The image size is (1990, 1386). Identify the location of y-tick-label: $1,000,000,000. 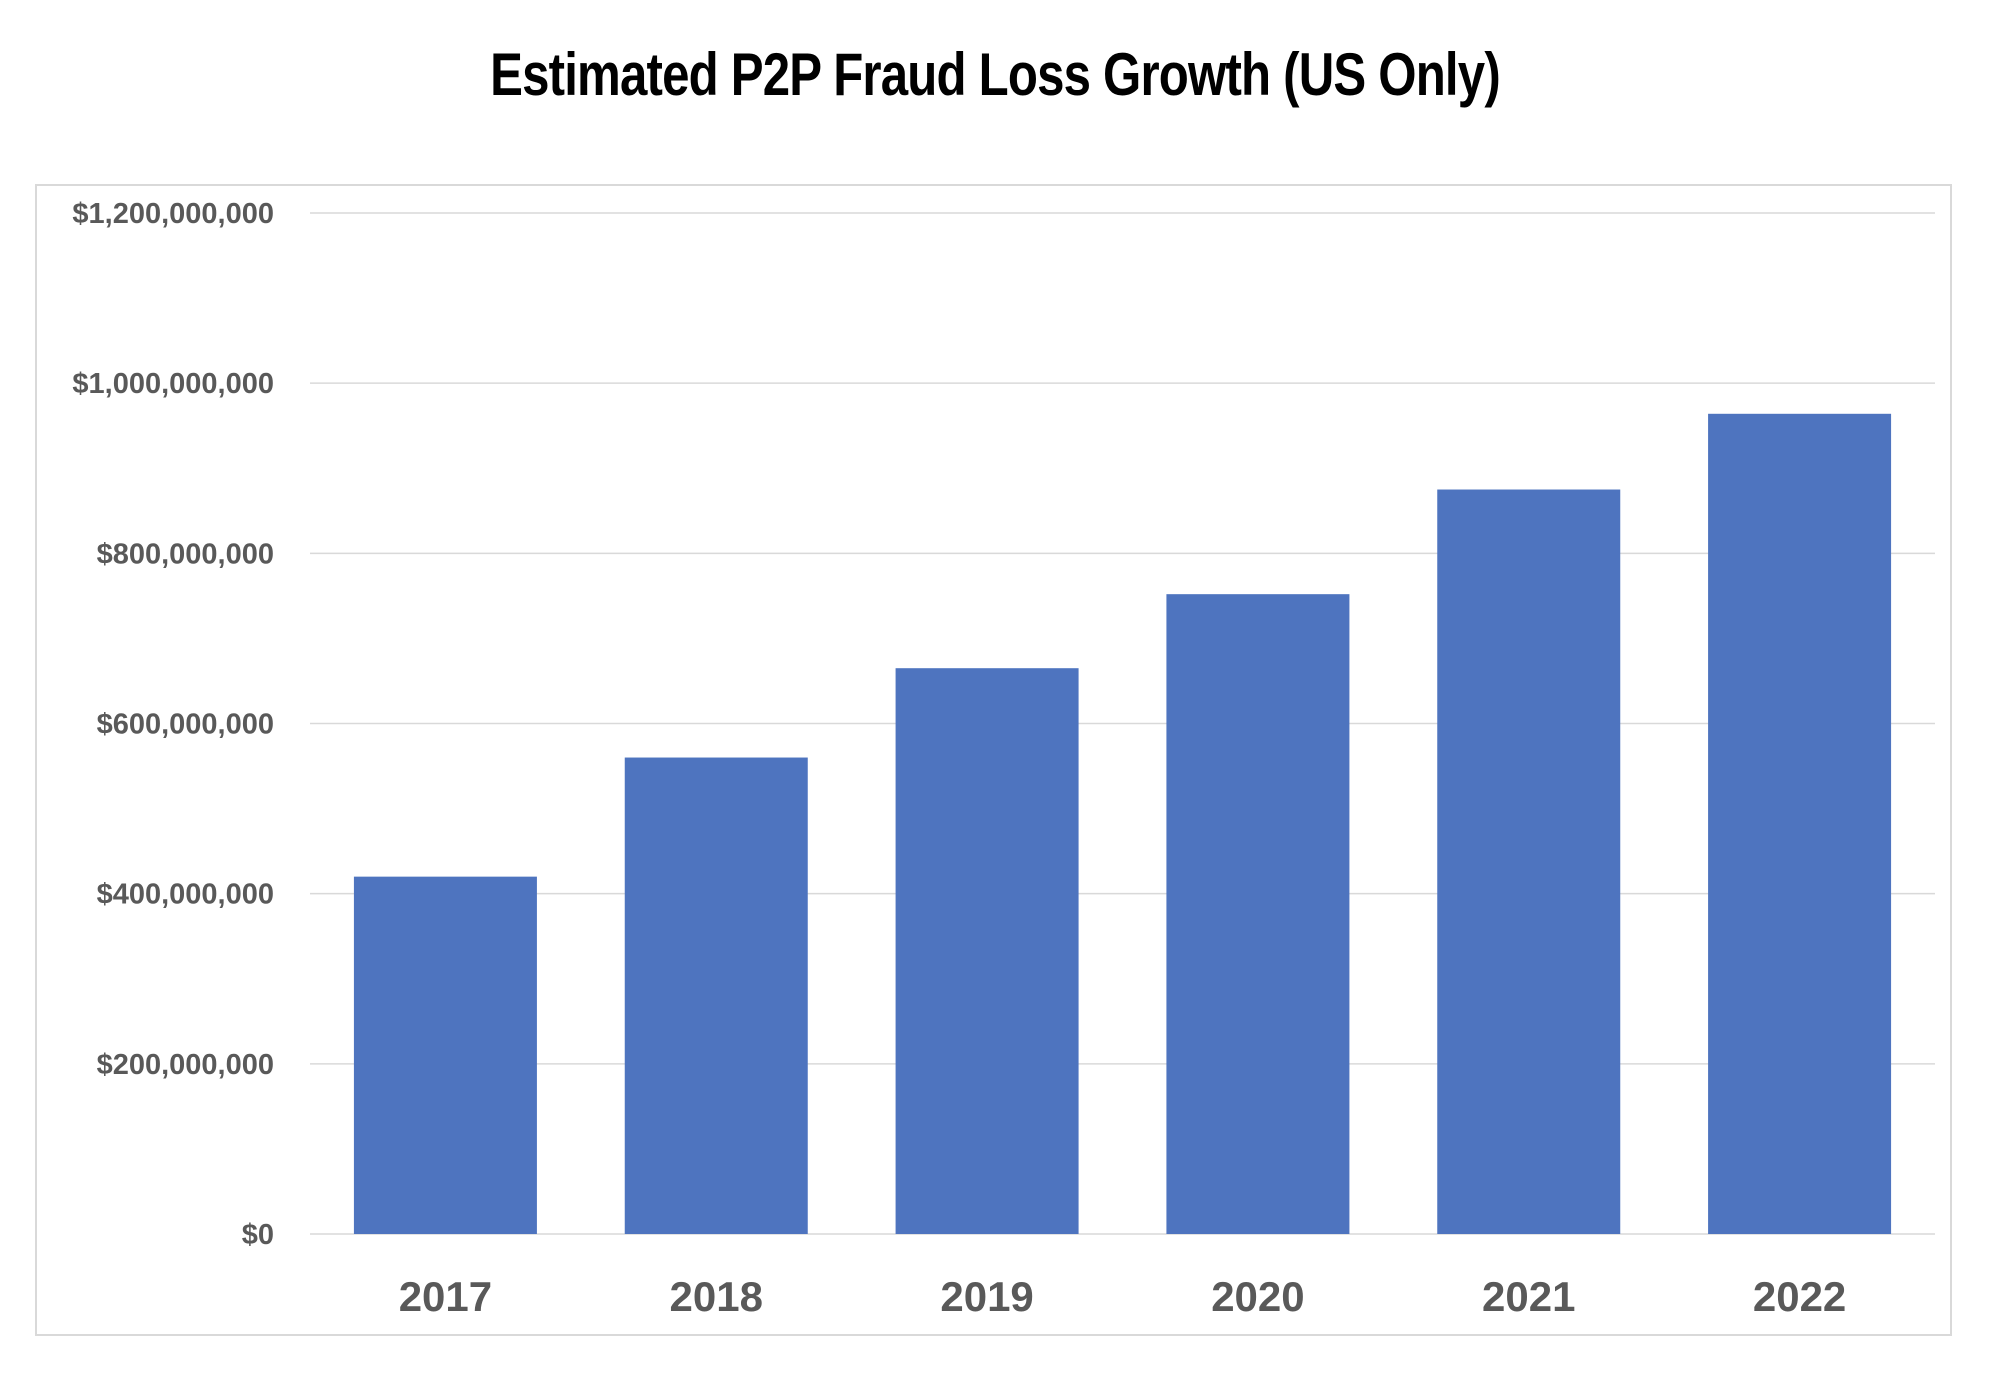
(173, 384).